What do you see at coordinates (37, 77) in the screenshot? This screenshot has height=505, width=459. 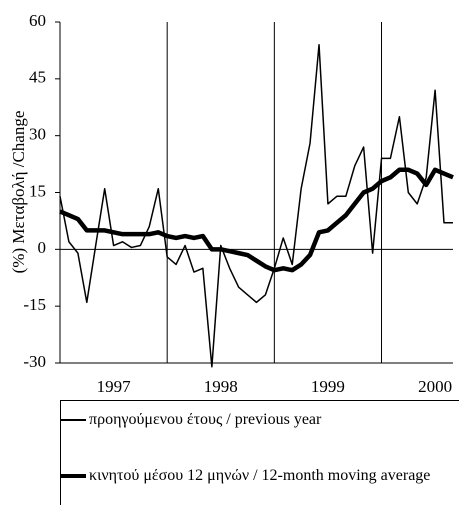 I see `y-tick-label: 45` at bounding box center [37, 77].